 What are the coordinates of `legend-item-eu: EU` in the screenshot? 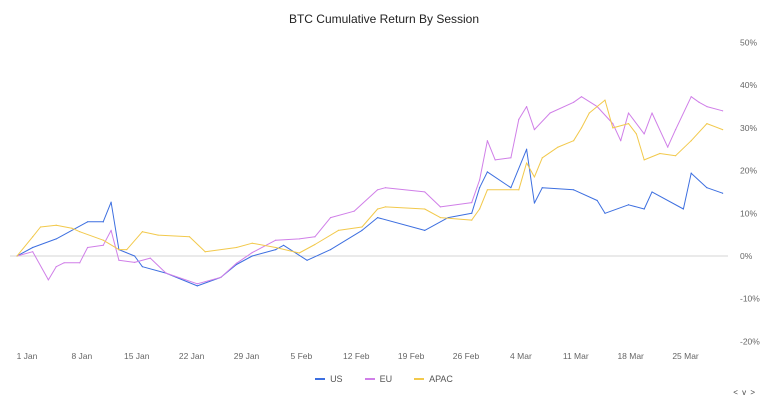 It's located at (378, 379).